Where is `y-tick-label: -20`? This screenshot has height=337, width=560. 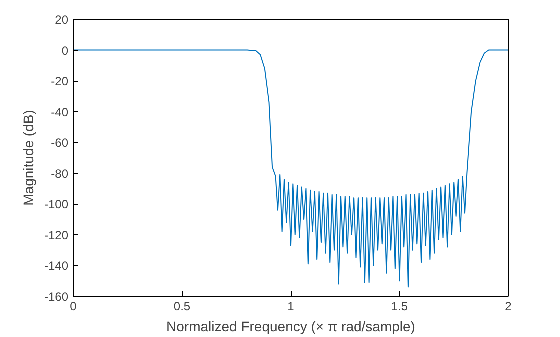 y-tick-label: -20 is located at coordinates (60, 81).